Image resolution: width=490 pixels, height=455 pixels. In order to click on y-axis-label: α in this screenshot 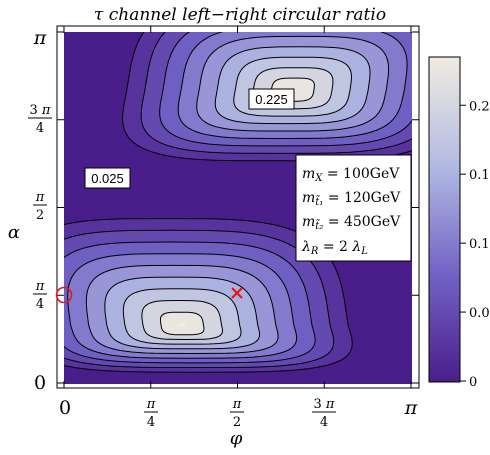, I will do `click(14, 232)`.